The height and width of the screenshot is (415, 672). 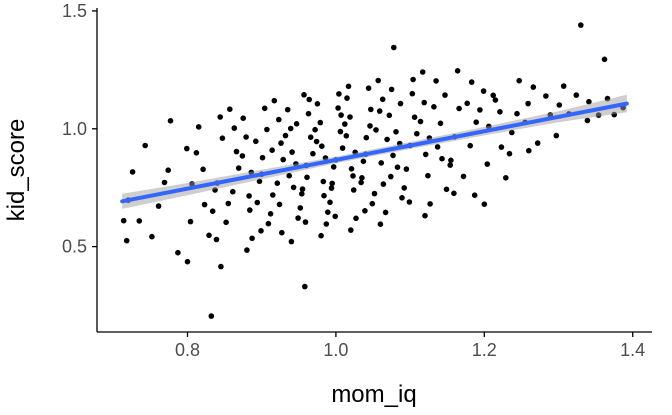 What do you see at coordinates (74, 11) in the screenshot?
I see `y-tick-label: 1.5` at bounding box center [74, 11].